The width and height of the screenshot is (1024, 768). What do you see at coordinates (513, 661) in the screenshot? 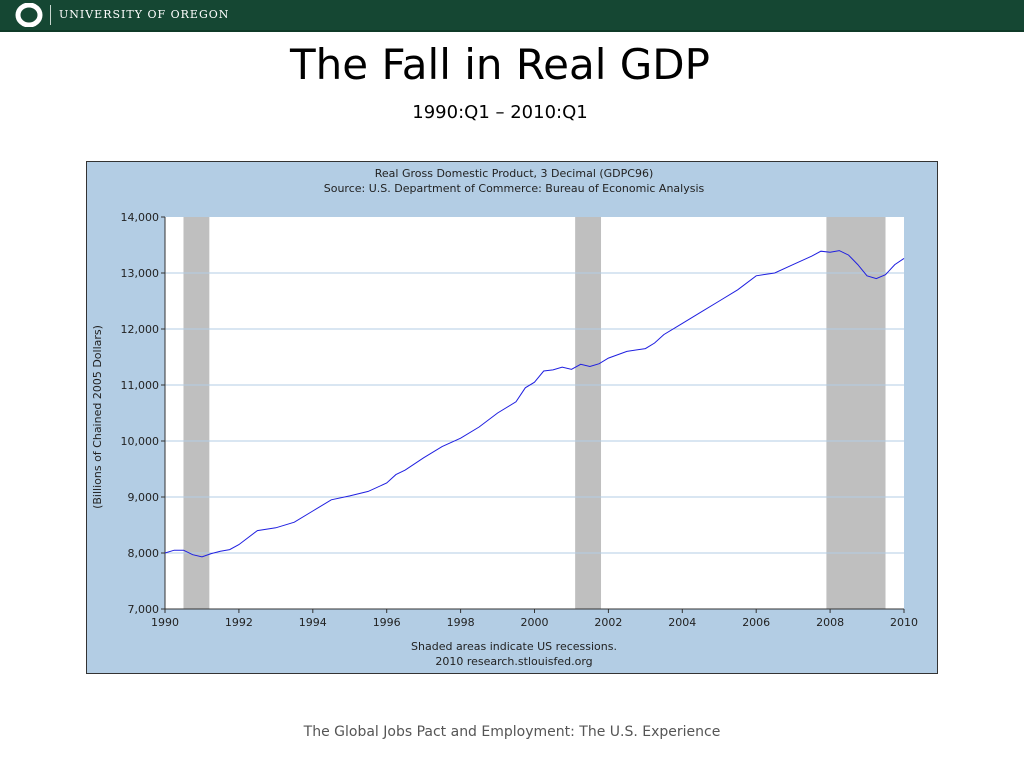
I see `chart-note-source: 2010 research.stlouisfed.org` at bounding box center [513, 661].